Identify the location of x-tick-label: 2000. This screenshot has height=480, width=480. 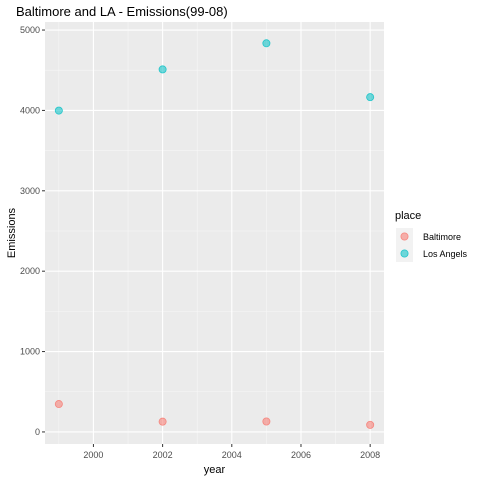
(93, 455).